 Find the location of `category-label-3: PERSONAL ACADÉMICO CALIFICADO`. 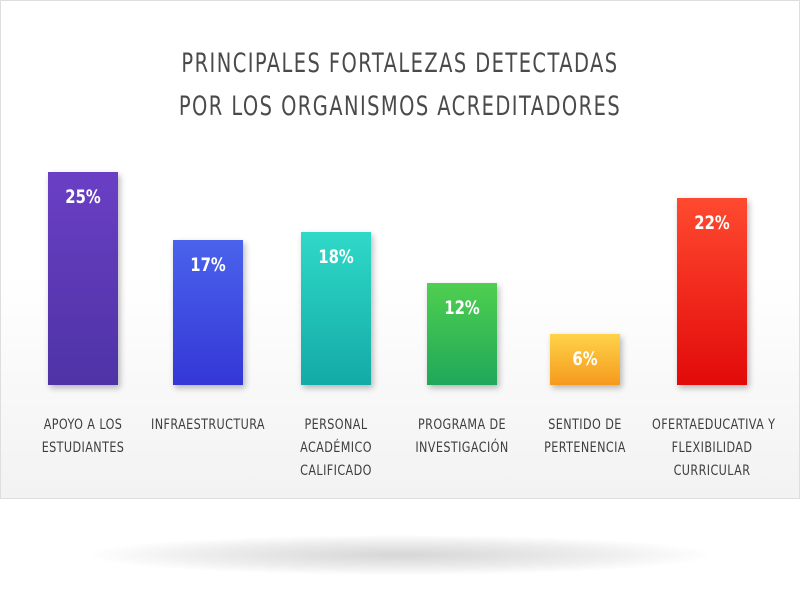

category-label-3: PERSONAL ACADÉMICO CALIFICADO is located at coordinates (336, 448).